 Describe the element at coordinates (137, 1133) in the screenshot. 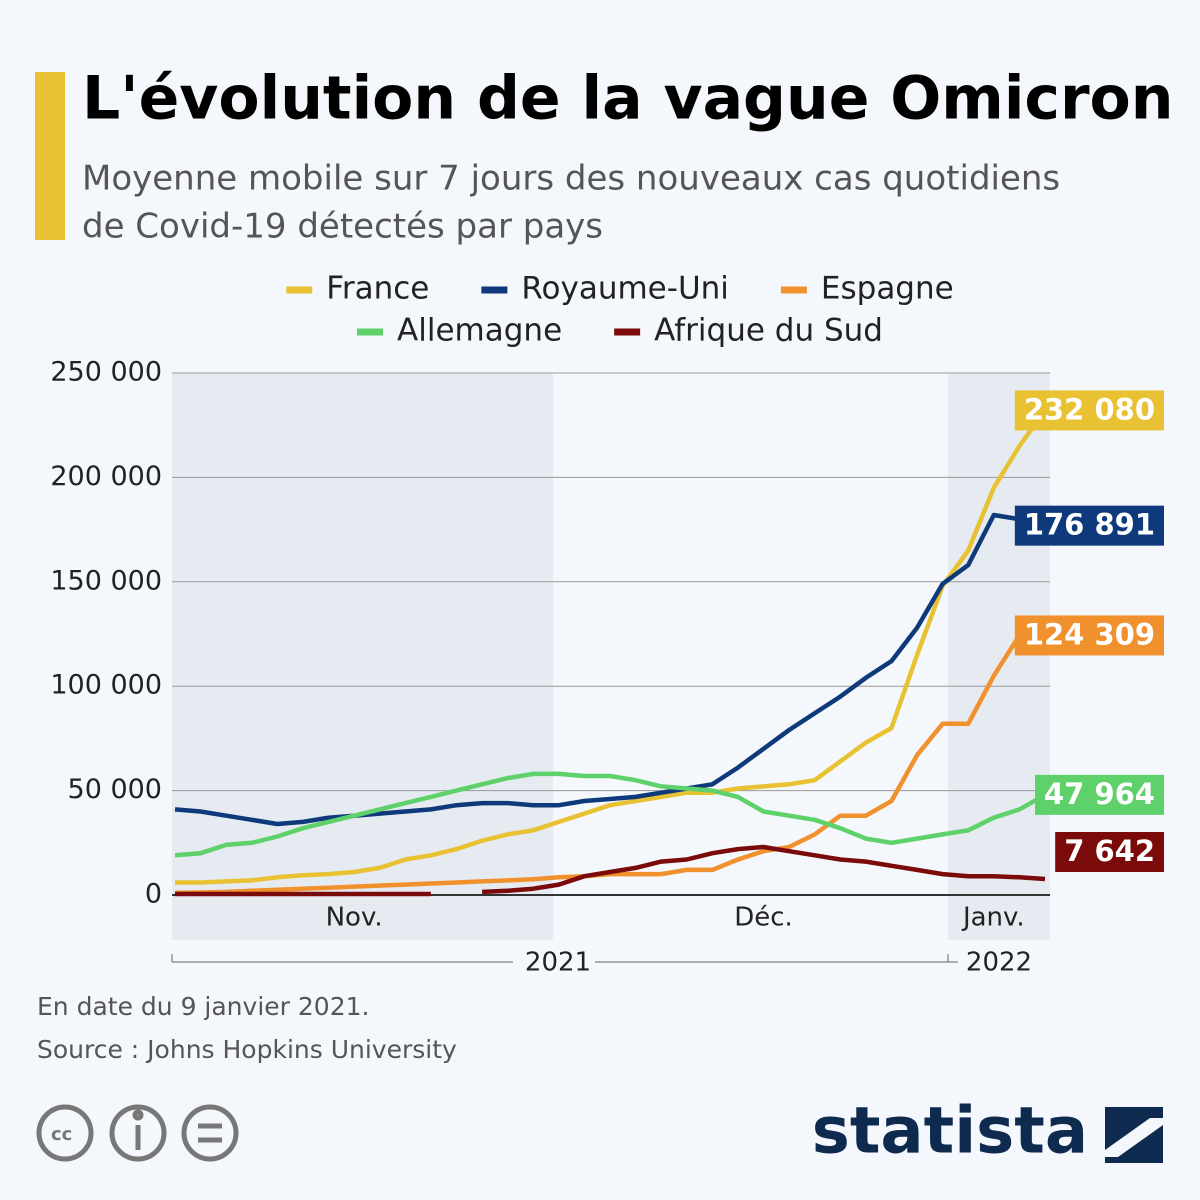

I see `license-icons` at that location.